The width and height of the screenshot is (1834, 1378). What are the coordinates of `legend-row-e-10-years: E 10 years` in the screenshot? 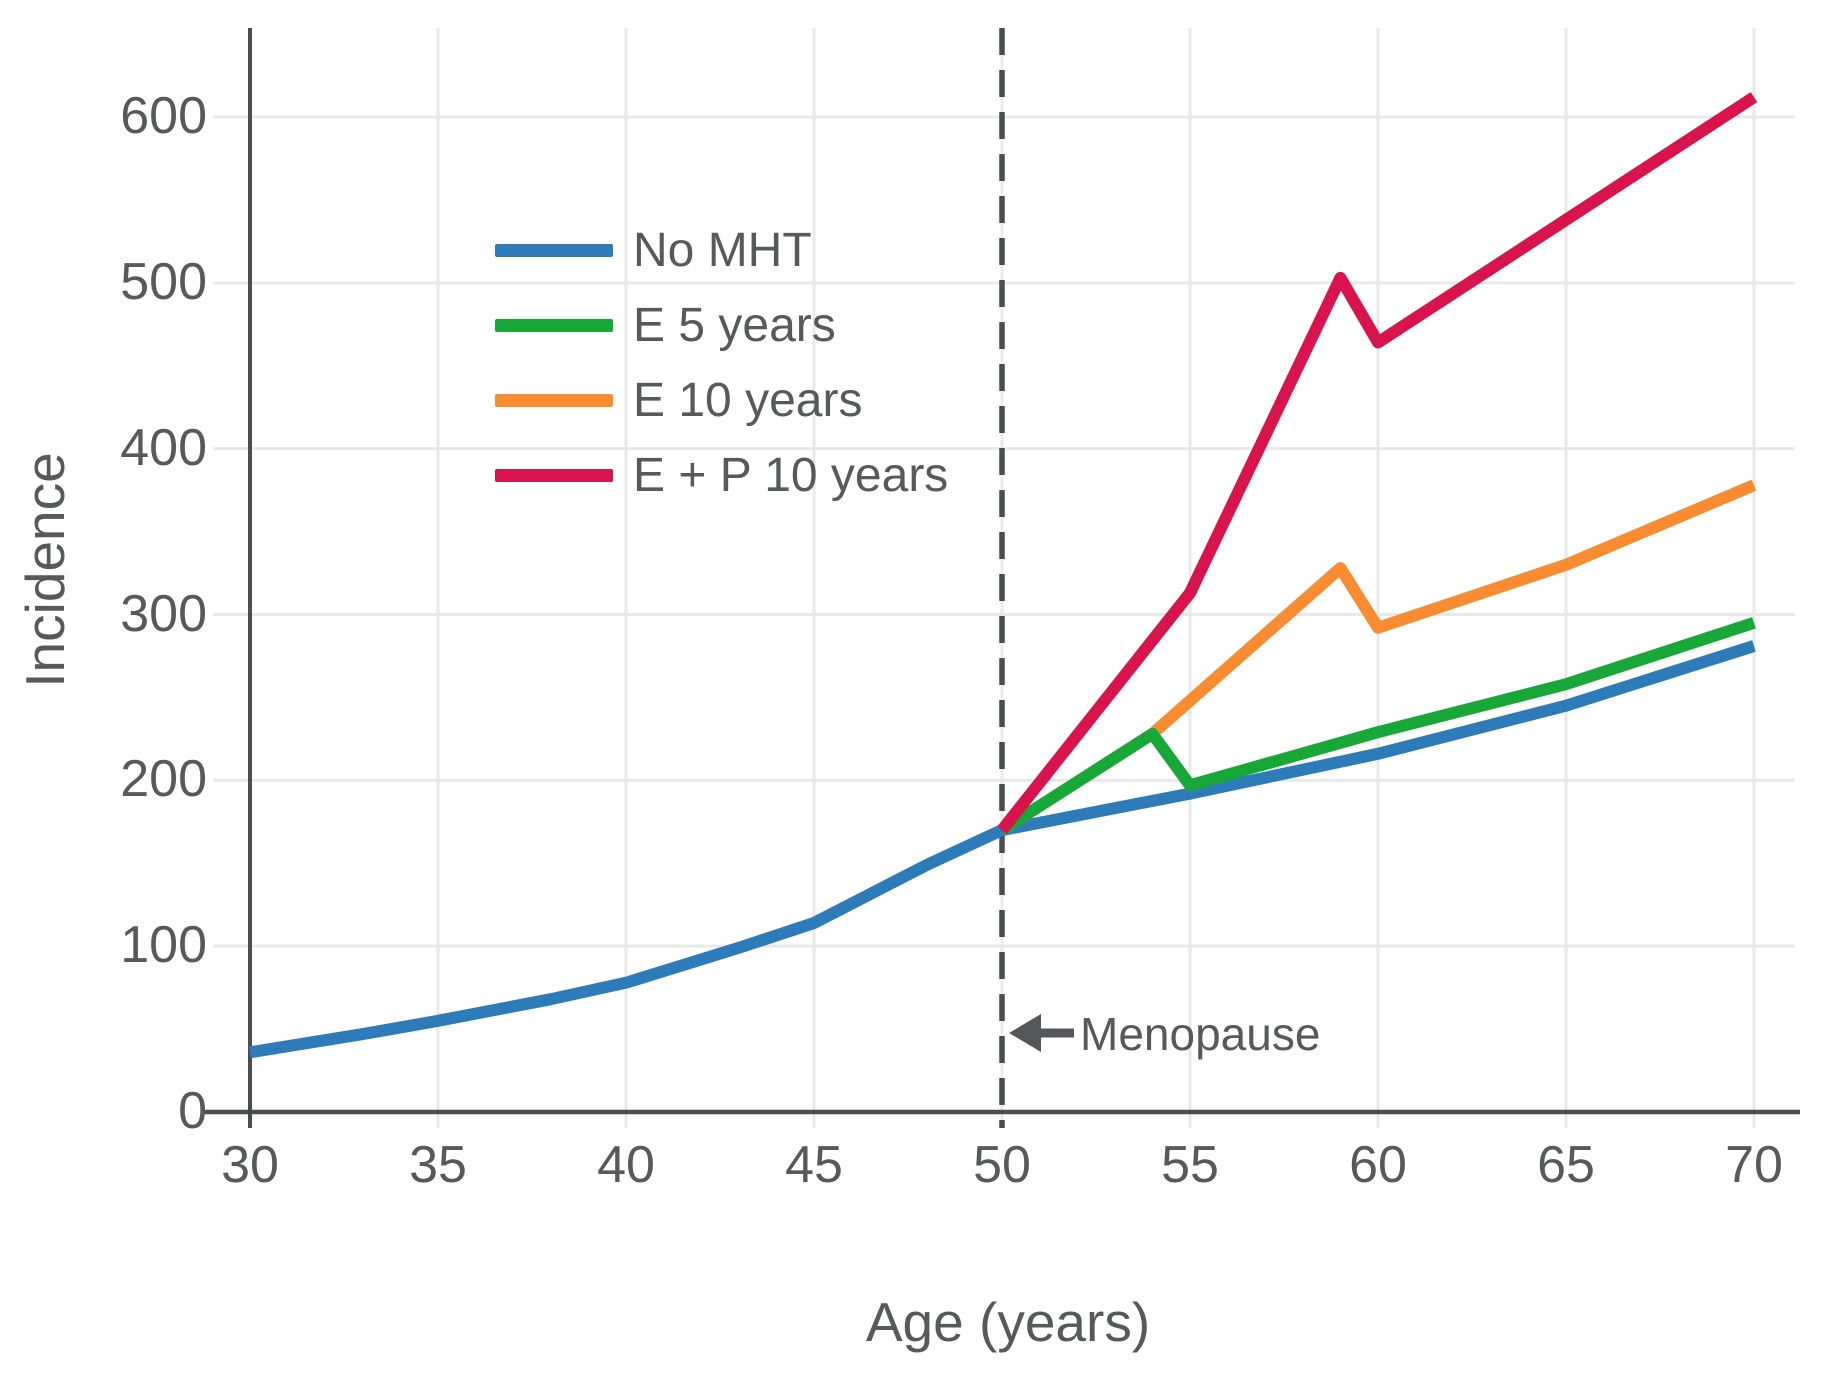 It's located at (721, 400).